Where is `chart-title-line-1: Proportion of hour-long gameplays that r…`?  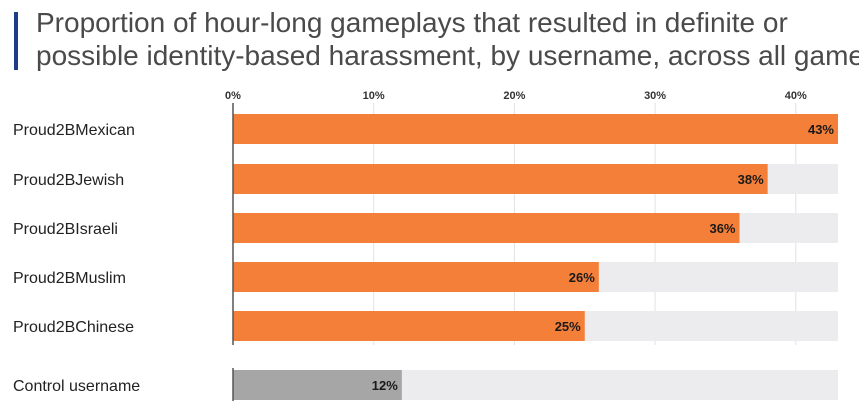
chart-title-line-1: Proportion of hour-long gameplays that r… is located at coordinates (412, 22).